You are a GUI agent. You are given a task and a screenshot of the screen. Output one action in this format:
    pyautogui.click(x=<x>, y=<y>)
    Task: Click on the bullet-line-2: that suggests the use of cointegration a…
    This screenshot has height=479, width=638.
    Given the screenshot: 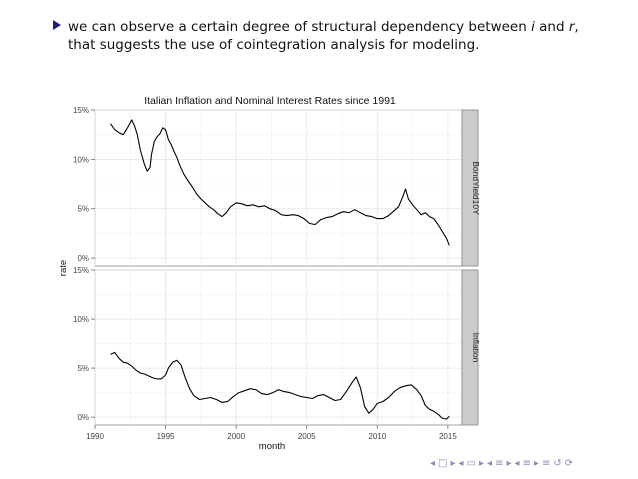 What is the action you would take?
    pyautogui.click(x=274, y=45)
    